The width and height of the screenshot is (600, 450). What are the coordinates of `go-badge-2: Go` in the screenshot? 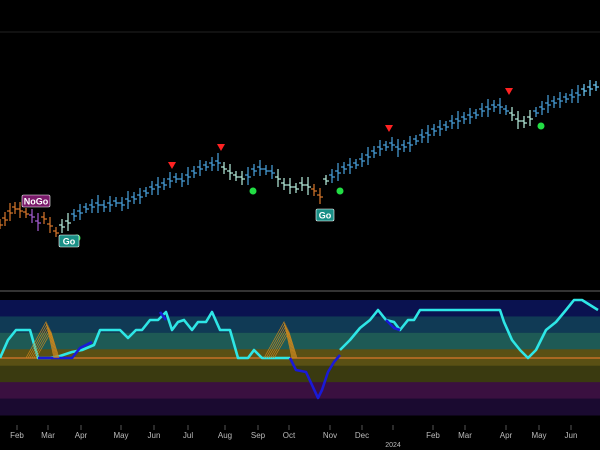 It's located at (325, 215).